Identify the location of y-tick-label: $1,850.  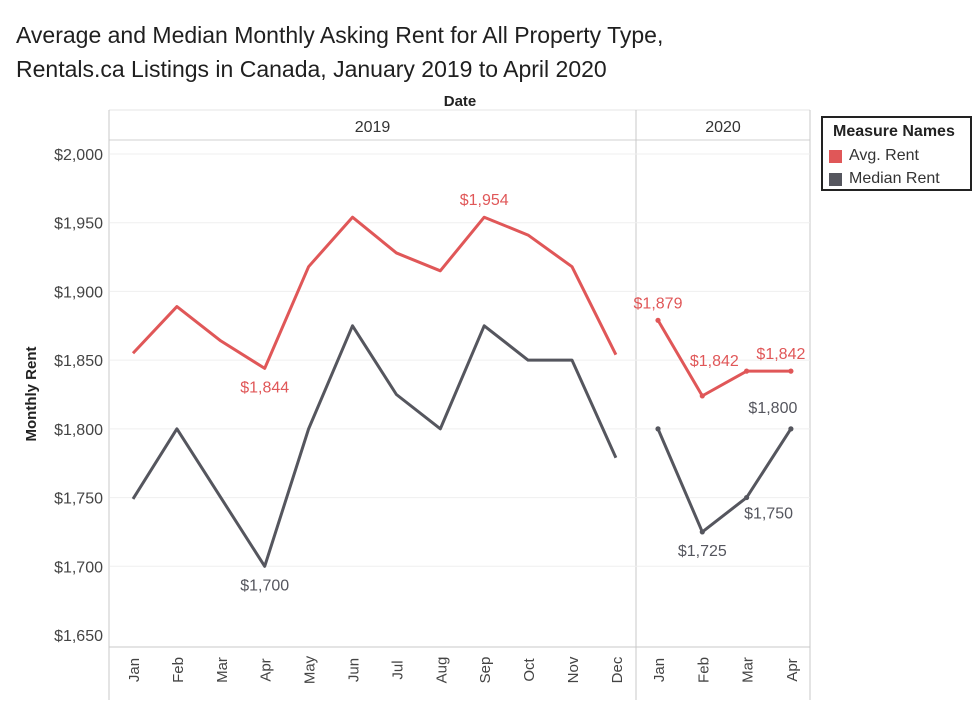
(78, 361).